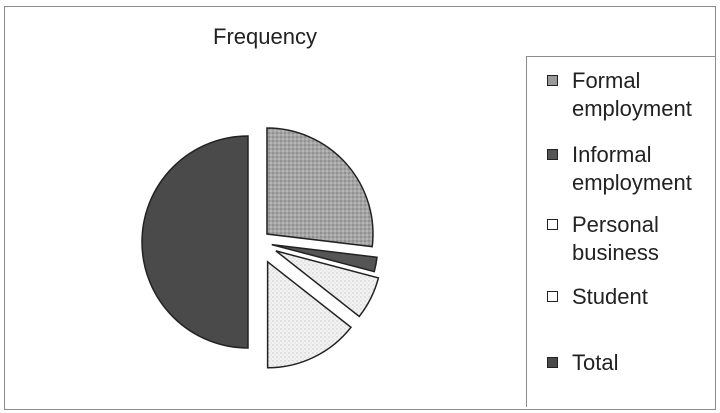 The width and height of the screenshot is (720, 413). What do you see at coordinates (646, 239) in the screenshot?
I see `legend-label-personal-business: Personal business` at bounding box center [646, 239].